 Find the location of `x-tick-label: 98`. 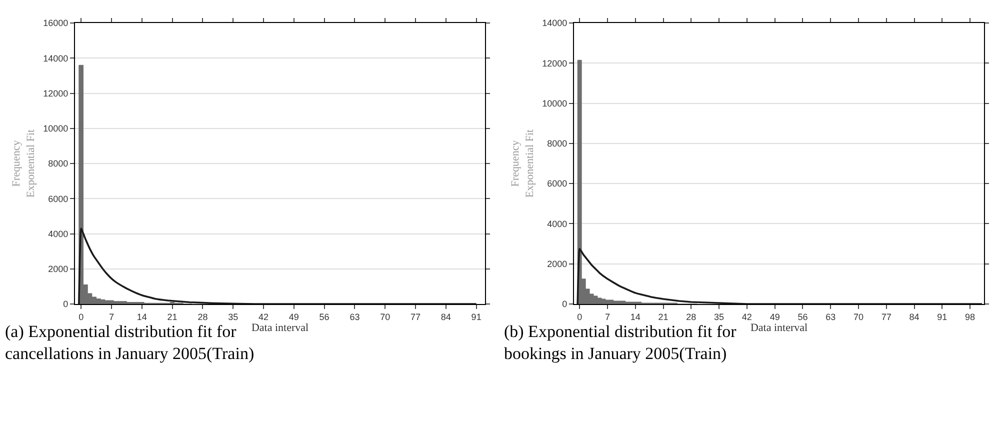

x-tick-label: 98 is located at coordinates (970, 317).